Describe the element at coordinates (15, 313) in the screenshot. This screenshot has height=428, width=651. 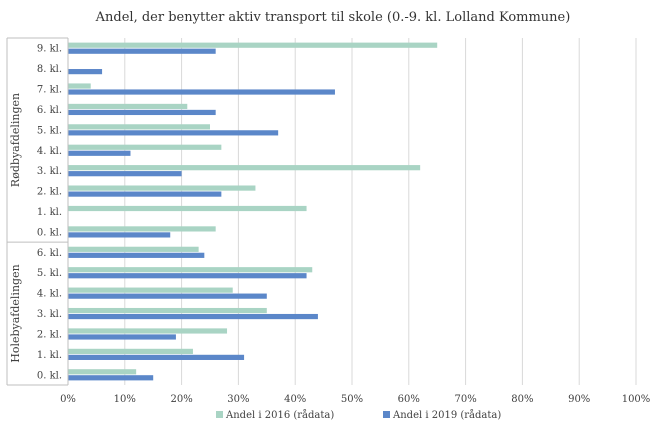
I see `group-label: Holebyafdelingen` at that location.